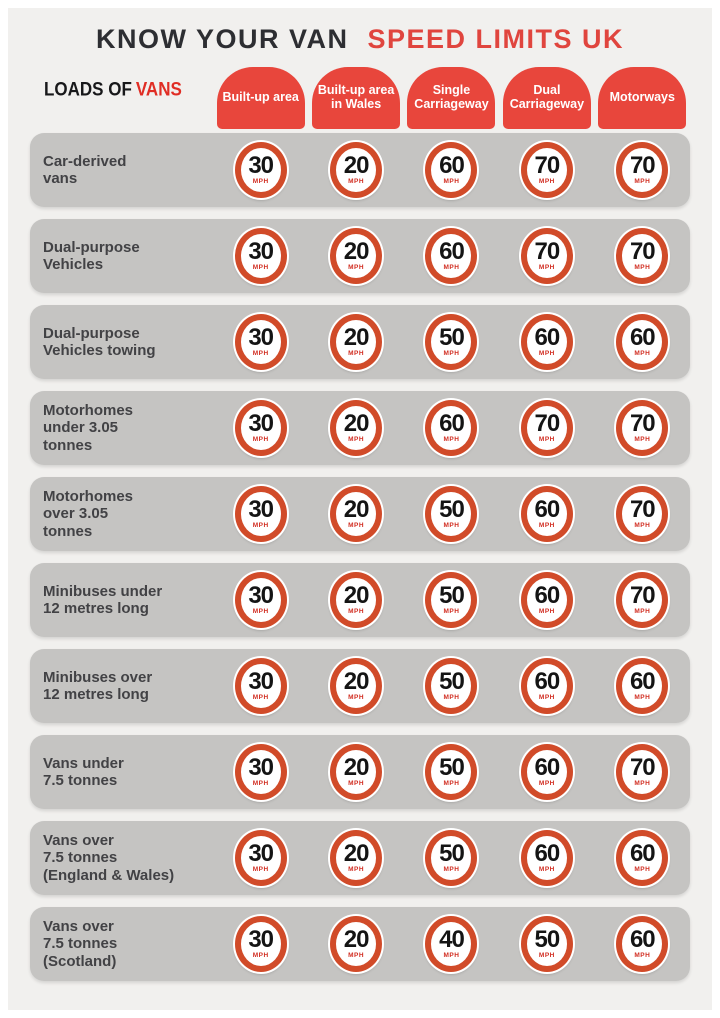  What do you see at coordinates (85, 169) in the screenshot?
I see `vehicle-category-label: Car-derived vans` at bounding box center [85, 169].